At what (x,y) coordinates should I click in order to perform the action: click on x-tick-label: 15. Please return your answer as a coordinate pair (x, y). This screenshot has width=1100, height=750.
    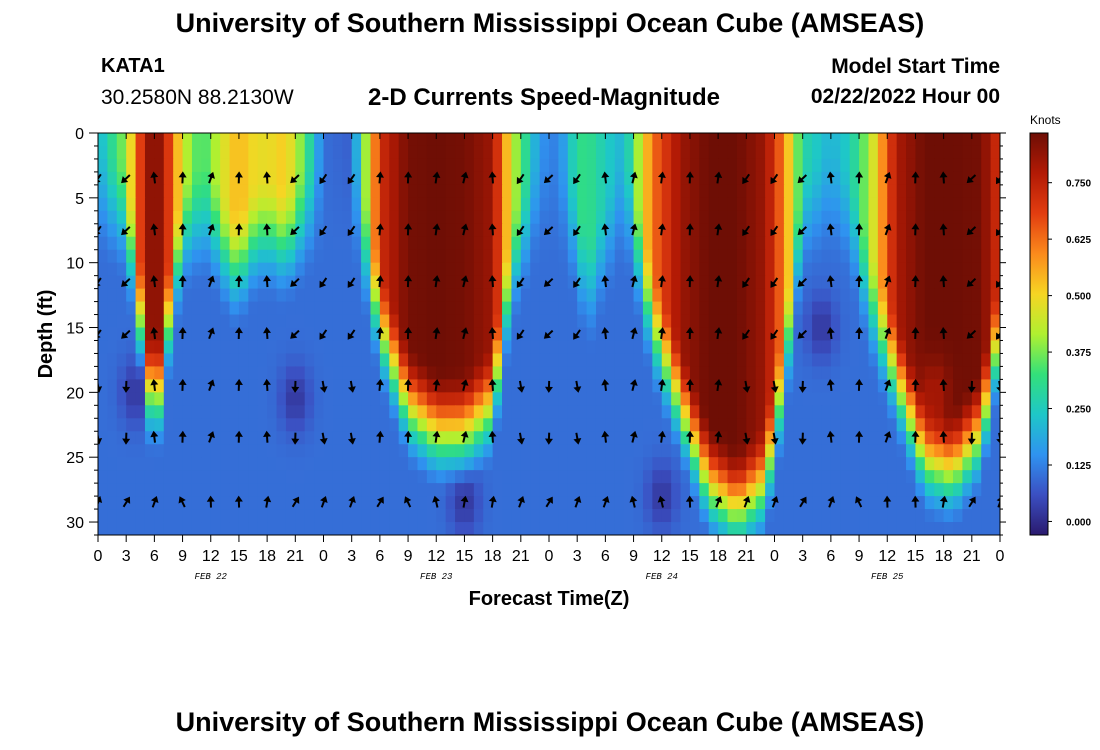
    Looking at the image, I should click on (239, 556).